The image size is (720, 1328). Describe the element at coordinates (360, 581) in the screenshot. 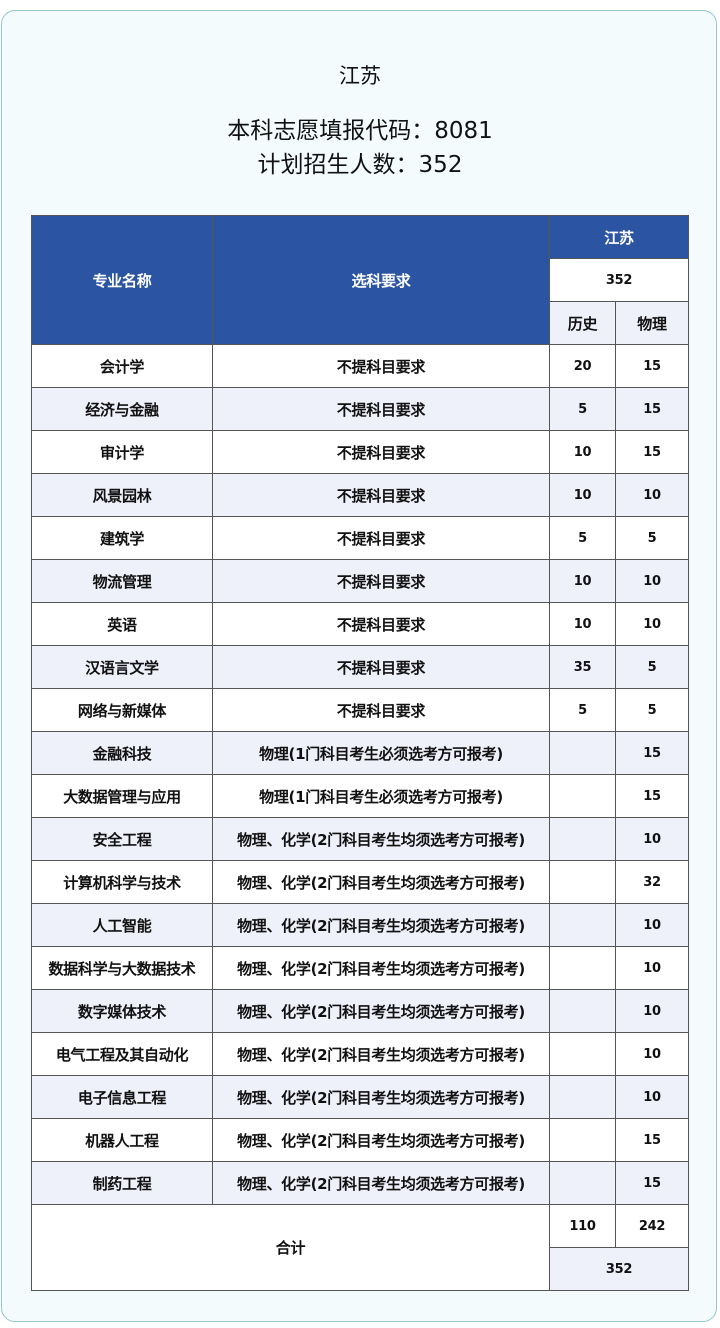

I see `table-row: 物流管理 不提科目要求 10 10` at that location.